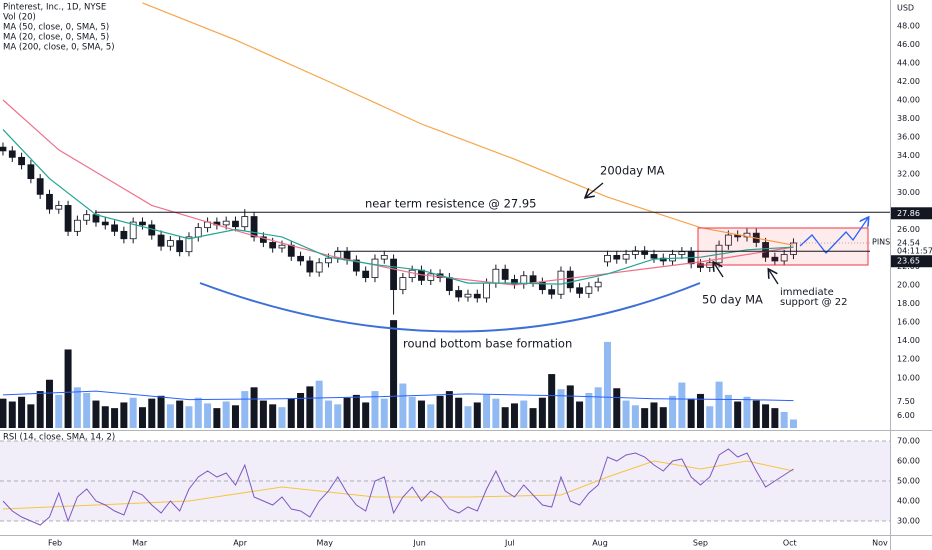 This screenshot has height=550, width=932. What do you see at coordinates (59, 438) in the screenshot?
I see `indicator-legend: RSI (14, close, SMA, 14, 2)` at bounding box center [59, 438].